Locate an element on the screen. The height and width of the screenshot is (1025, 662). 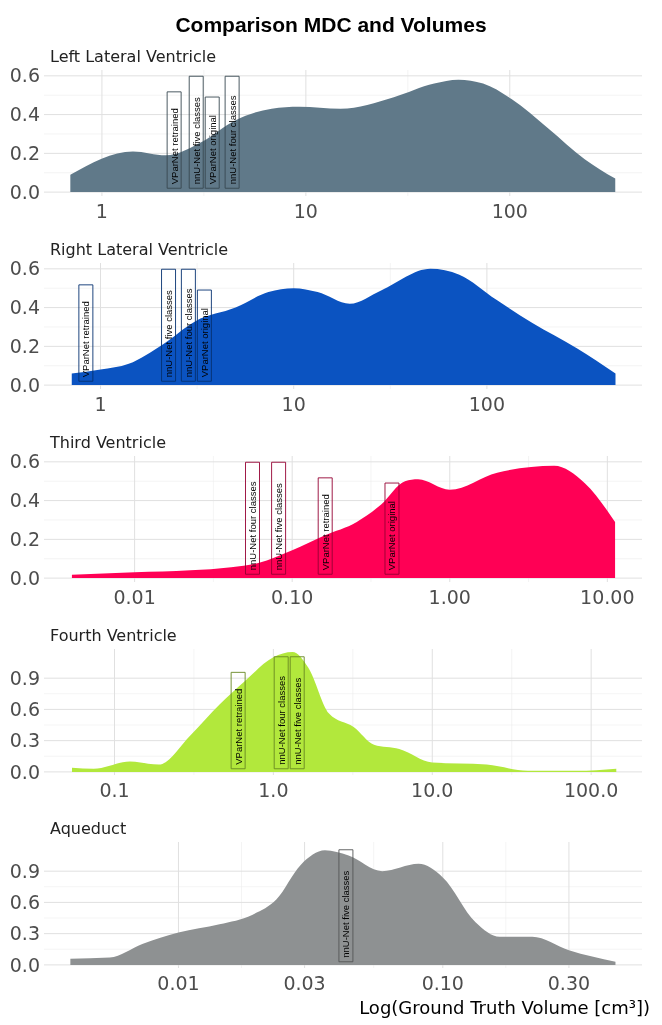
x-tick-label: 1.0 is located at coordinates (273, 790).